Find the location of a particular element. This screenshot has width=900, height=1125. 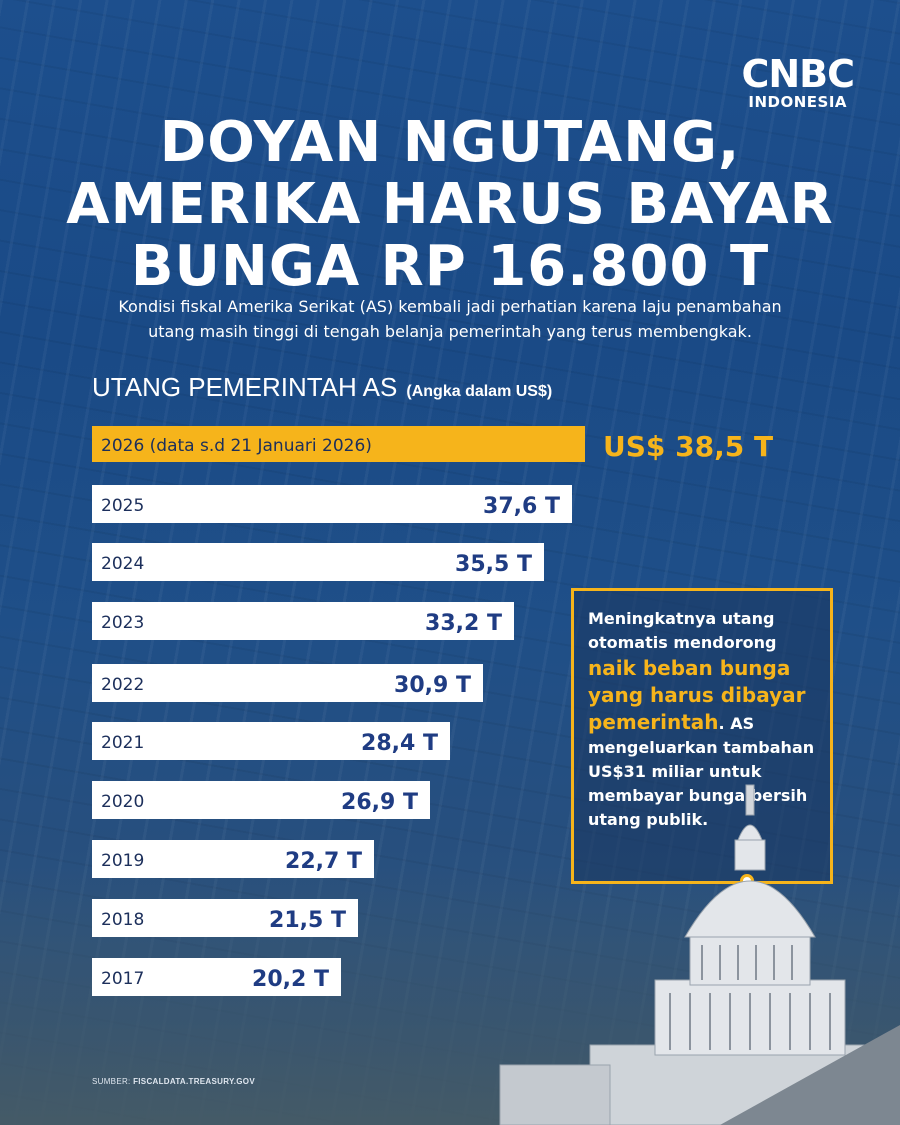

capitol-building-icon is located at coordinates (699, 954).